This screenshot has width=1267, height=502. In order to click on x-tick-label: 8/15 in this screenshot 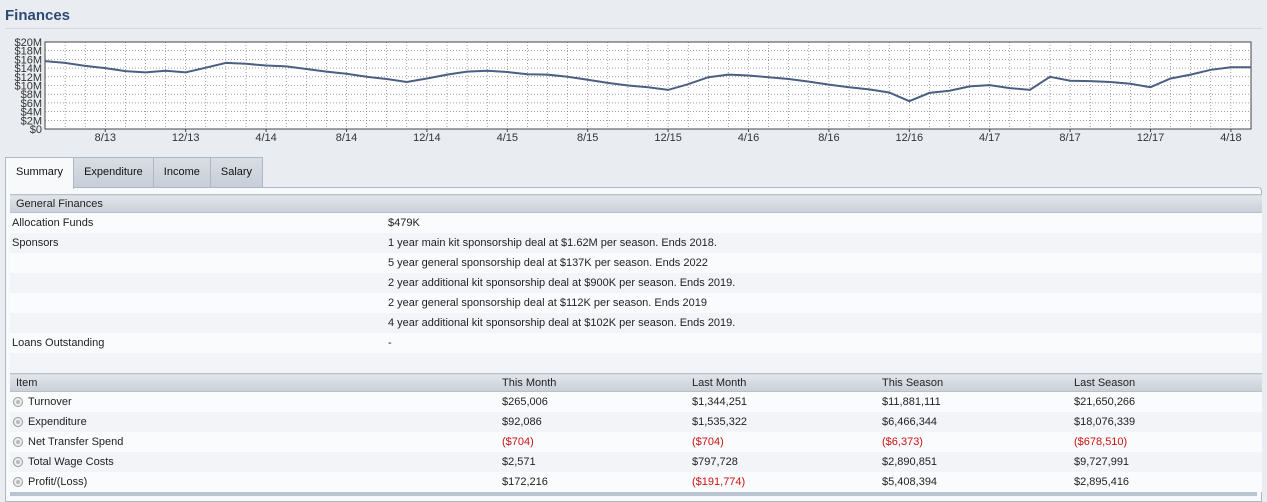, I will do `click(587, 138)`.